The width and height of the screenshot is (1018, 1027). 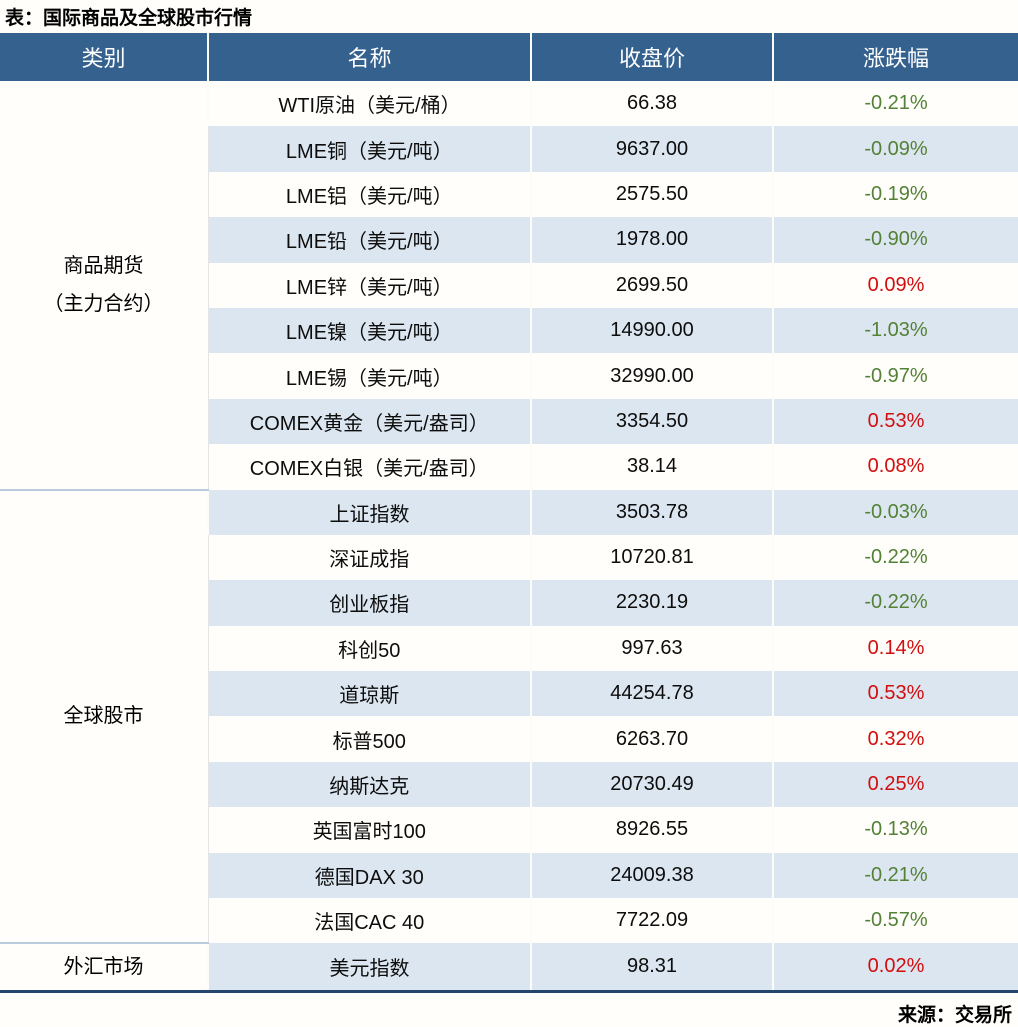 I want to click on change-cell: 0.32%, so click(x=895, y=739).